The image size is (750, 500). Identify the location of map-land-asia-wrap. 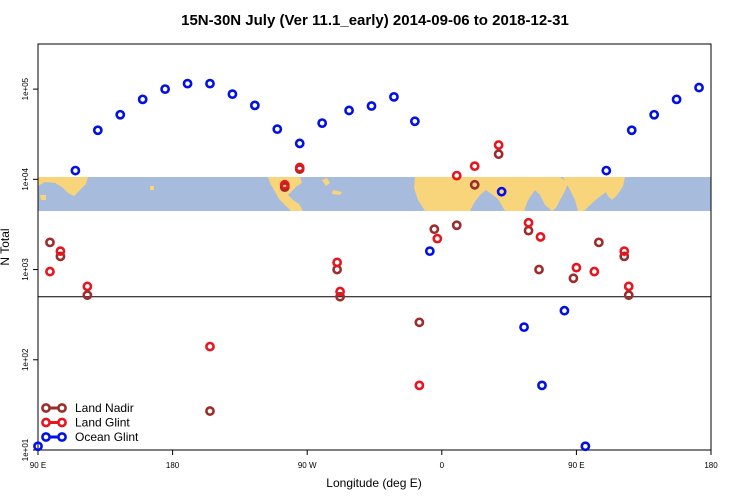
(63, 186).